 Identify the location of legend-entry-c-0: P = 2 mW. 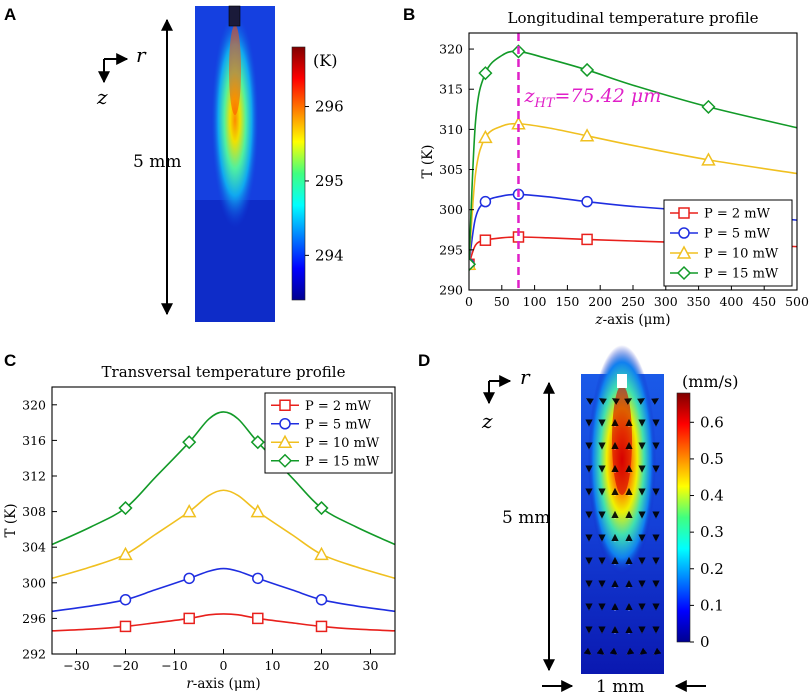
(338, 406).